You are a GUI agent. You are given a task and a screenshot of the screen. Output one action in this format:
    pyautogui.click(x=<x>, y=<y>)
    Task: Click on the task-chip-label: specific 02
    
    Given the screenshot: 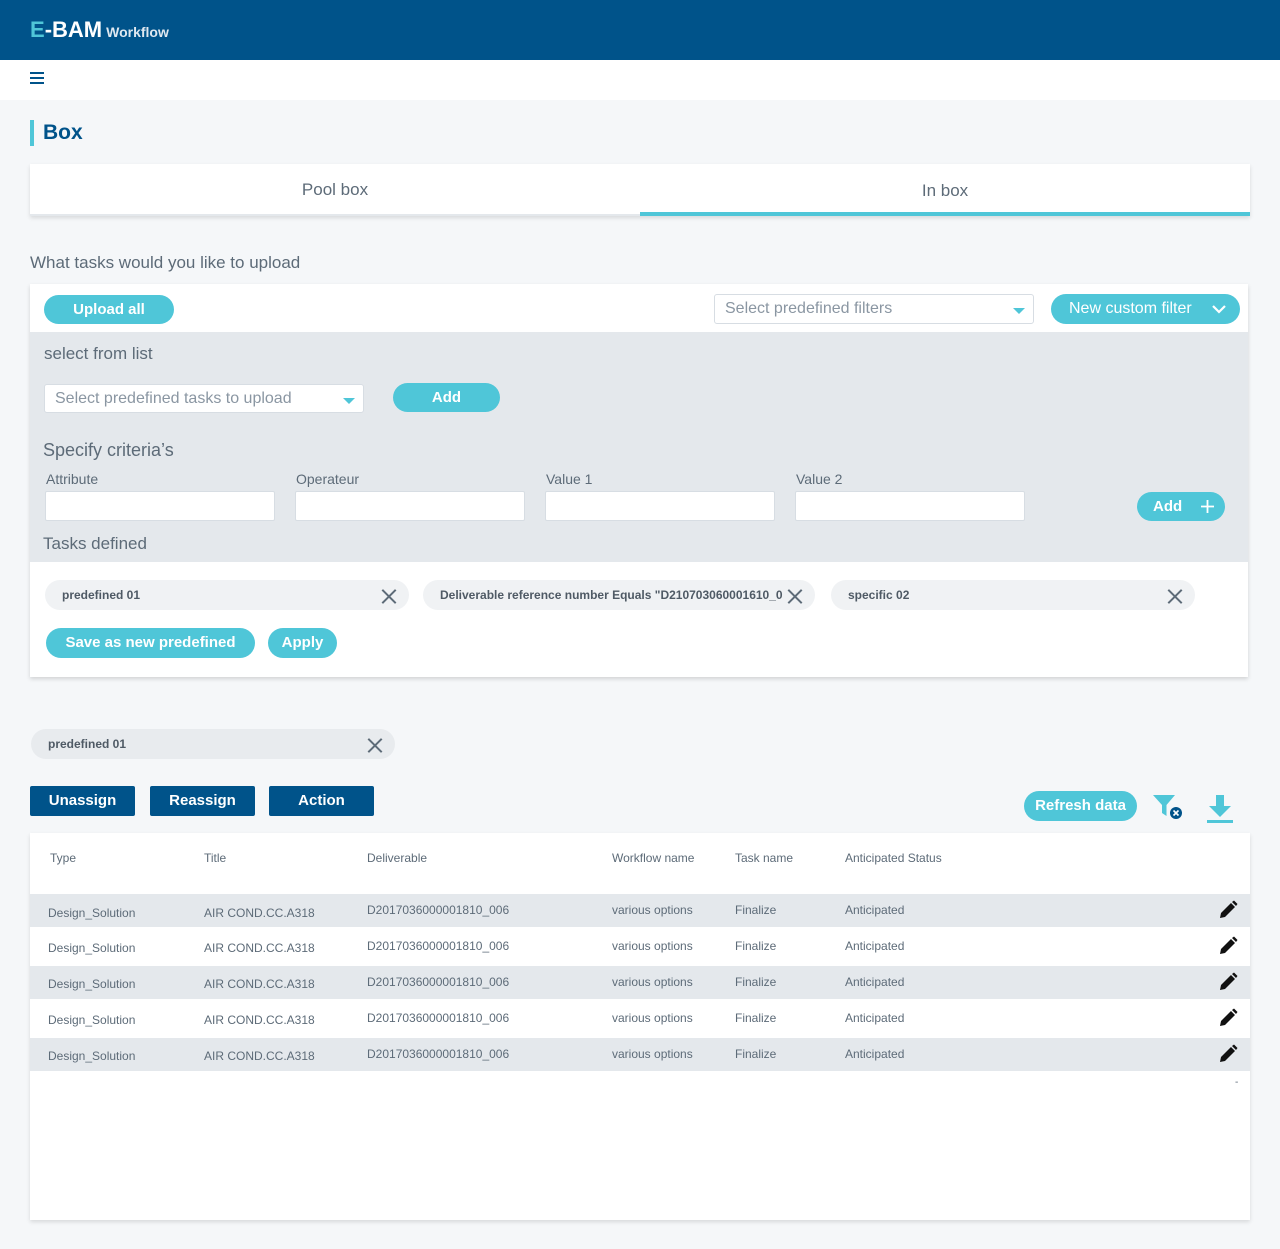 What is the action you would take?
    pyautogui.click(x=879, y=595)
    